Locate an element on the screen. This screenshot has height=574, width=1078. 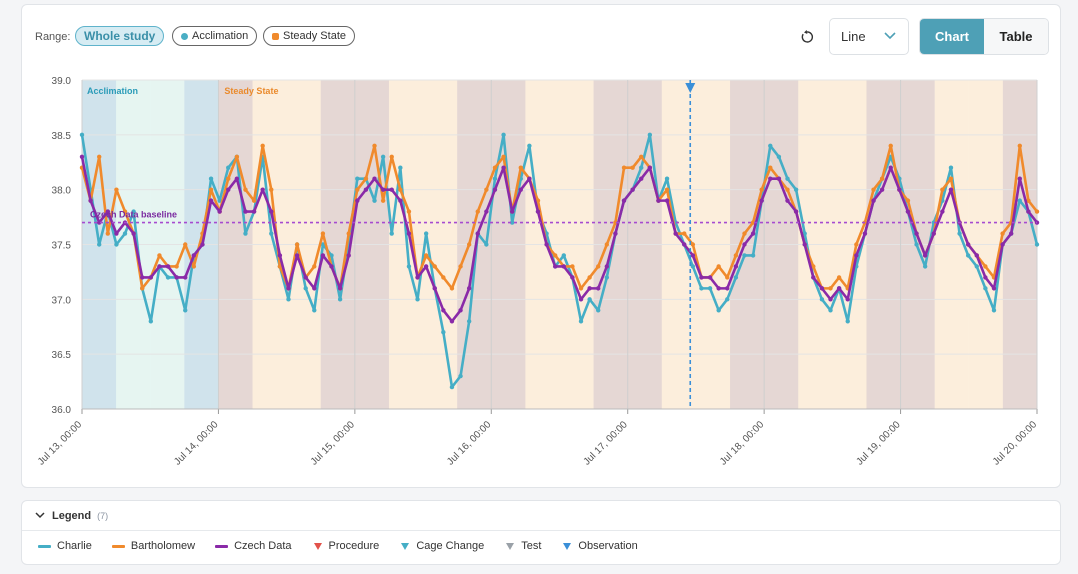
legend-item-charlie: Charlie is located at coordinates (65, 546).